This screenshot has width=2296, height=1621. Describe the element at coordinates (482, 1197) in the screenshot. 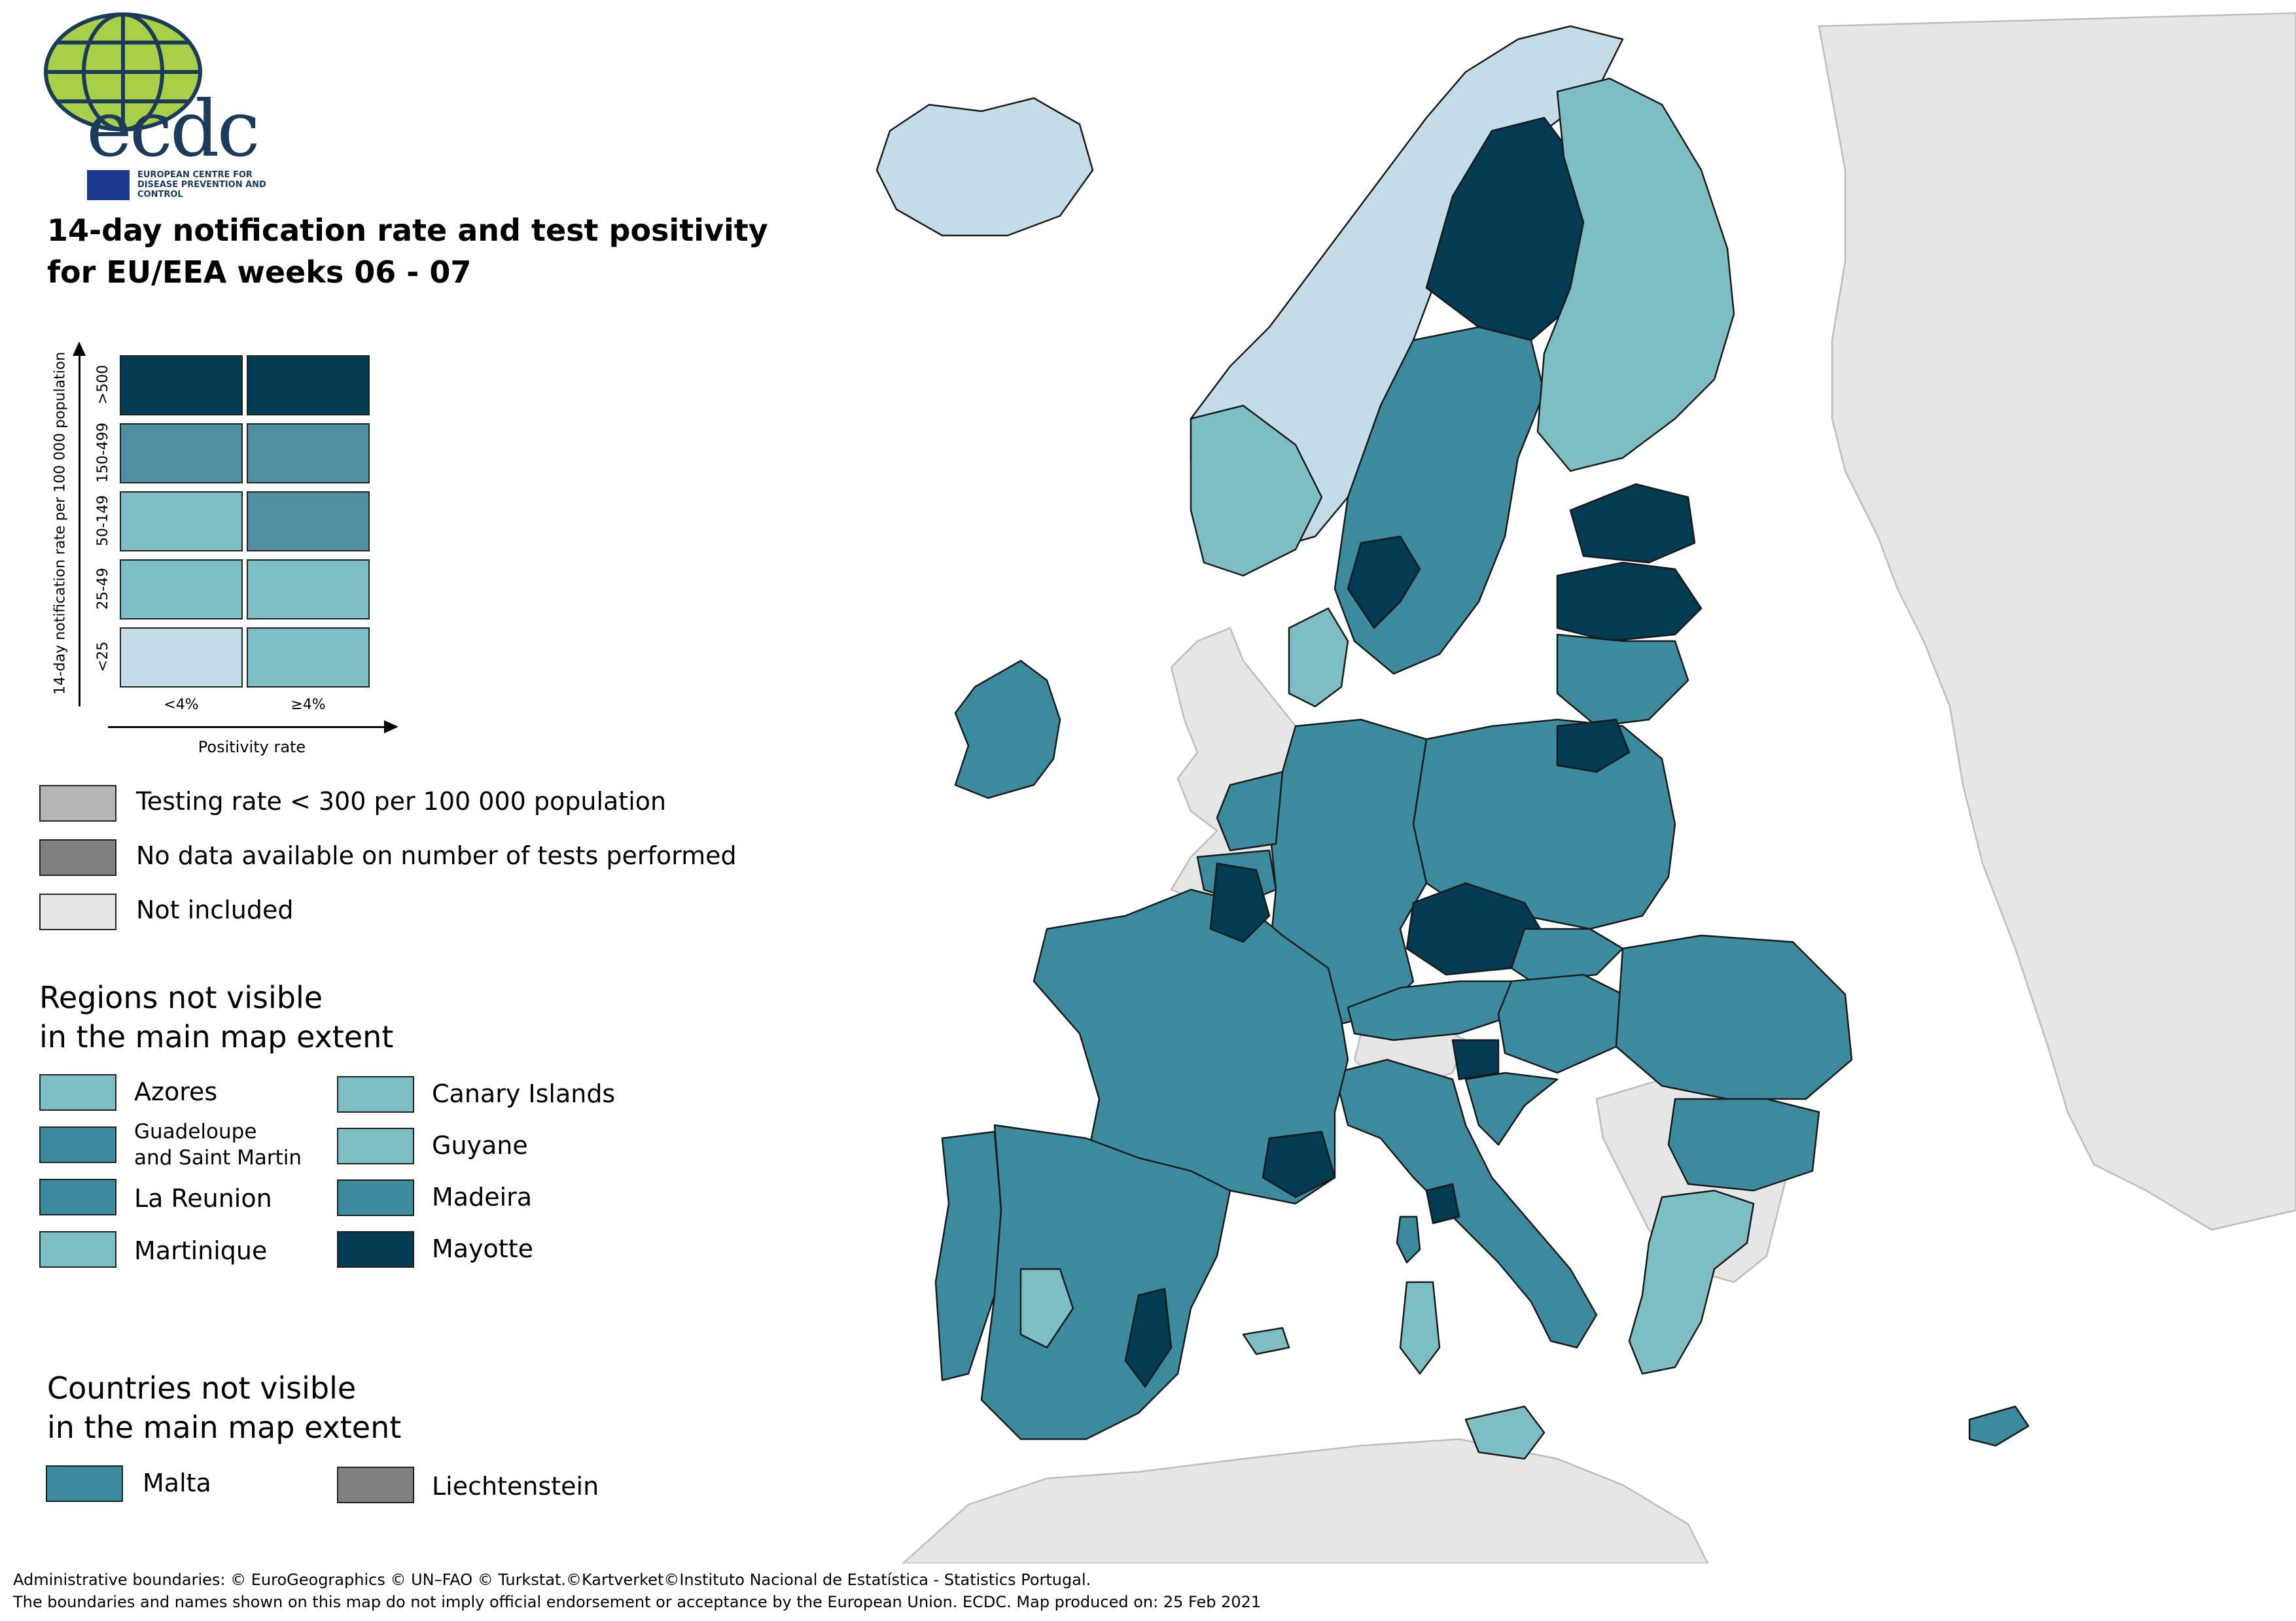

I see `region-label-madeira: Madeira` at that location.